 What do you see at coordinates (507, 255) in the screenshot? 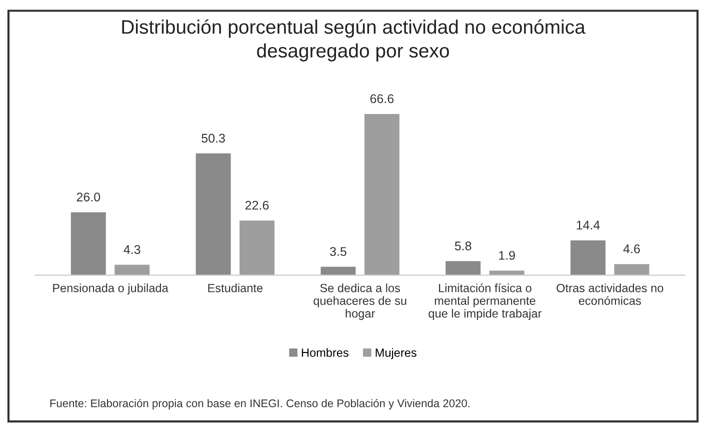
I see `data-label: 1.9` at bounding box center [507, 255].